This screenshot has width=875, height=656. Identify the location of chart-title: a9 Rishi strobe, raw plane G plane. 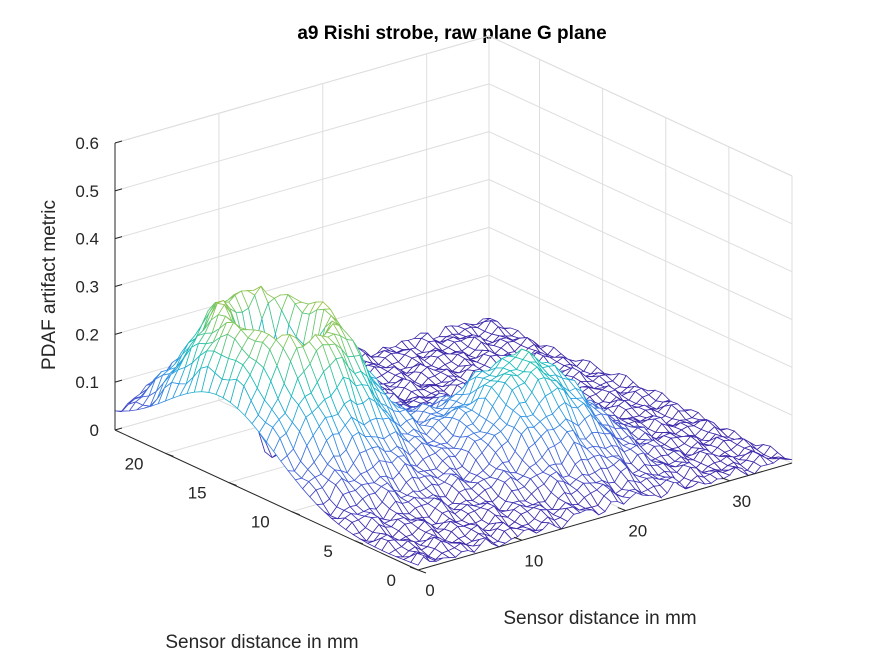
(451, 33).